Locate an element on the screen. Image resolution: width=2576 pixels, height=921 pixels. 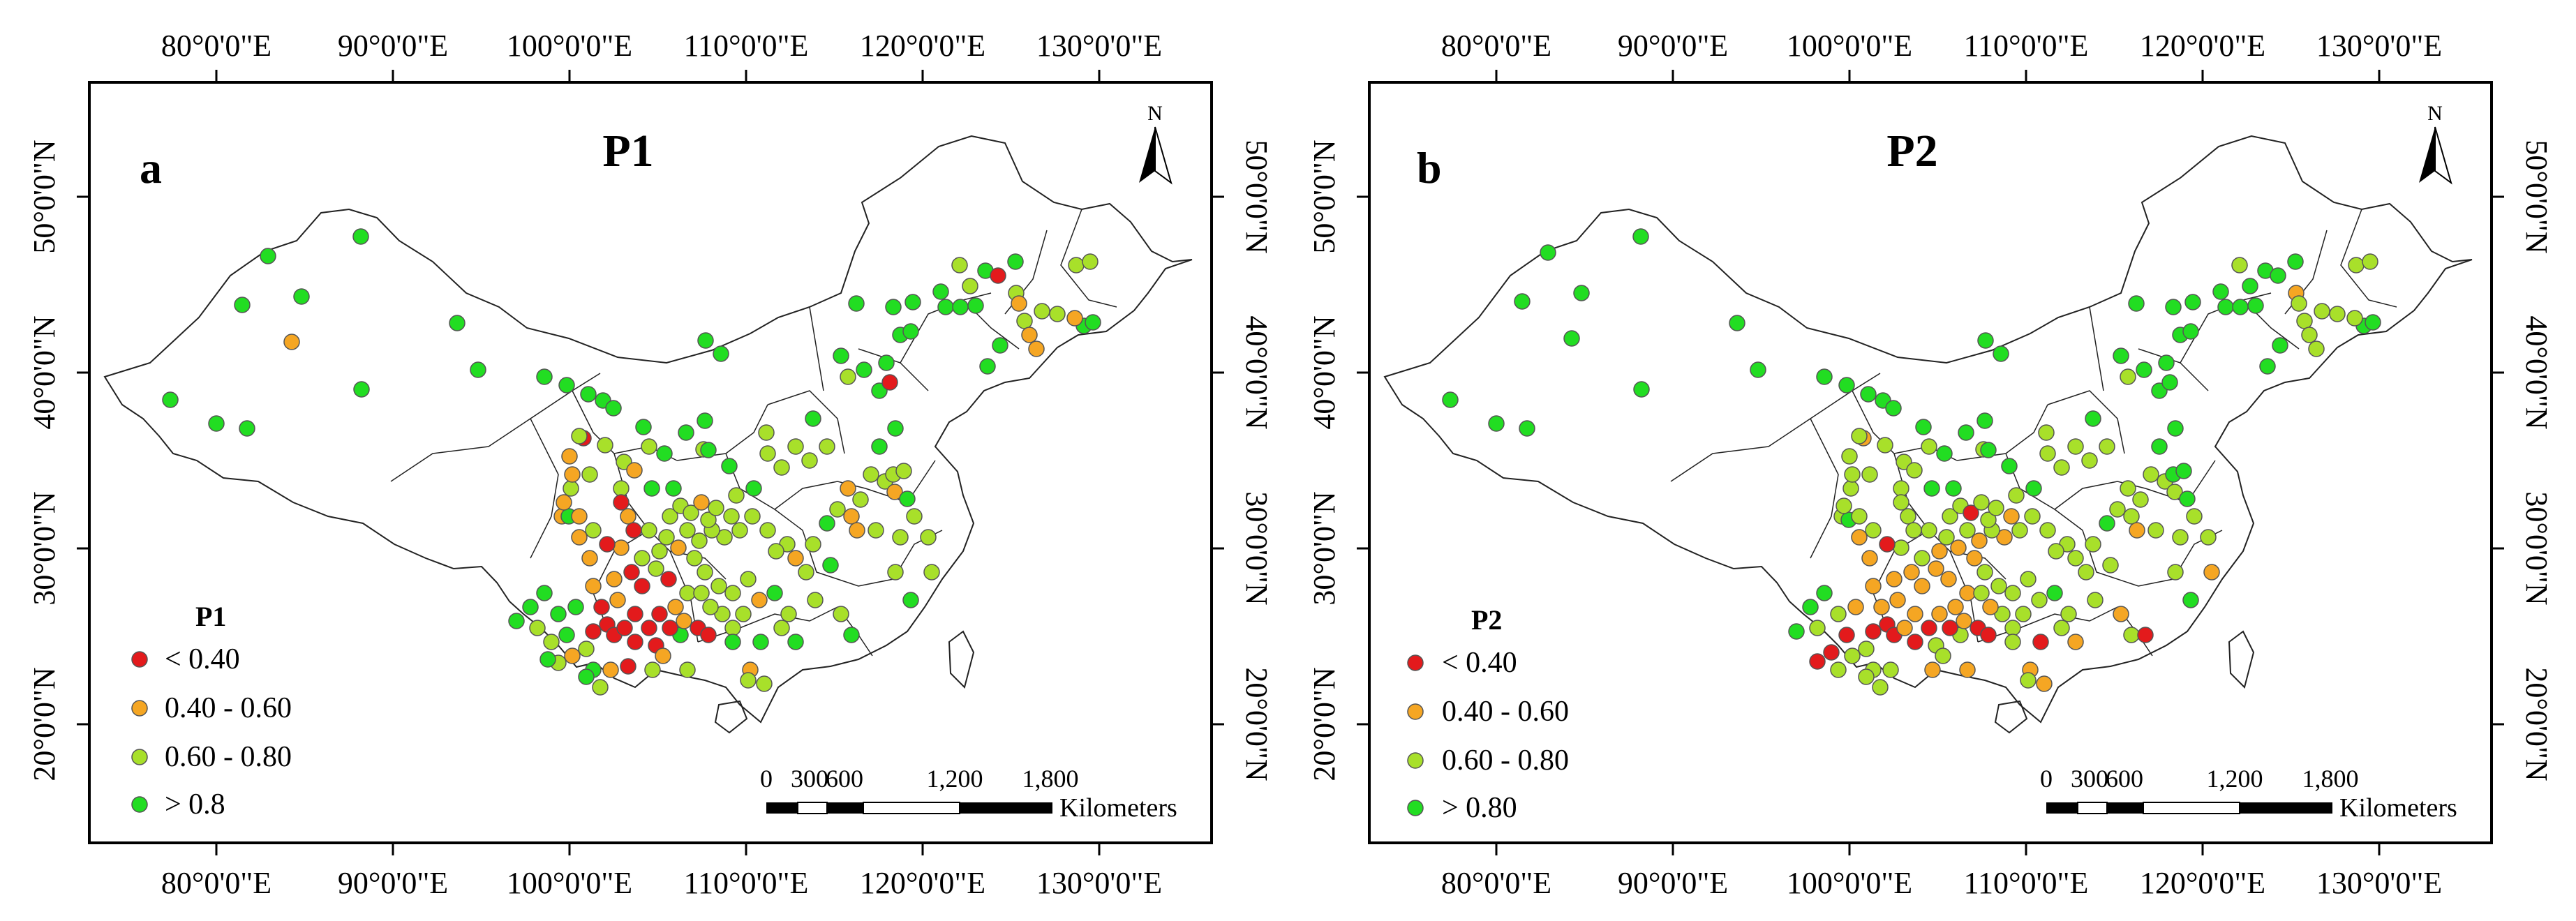
legend-label: < 0.40 is located at coordinates (202, 659).